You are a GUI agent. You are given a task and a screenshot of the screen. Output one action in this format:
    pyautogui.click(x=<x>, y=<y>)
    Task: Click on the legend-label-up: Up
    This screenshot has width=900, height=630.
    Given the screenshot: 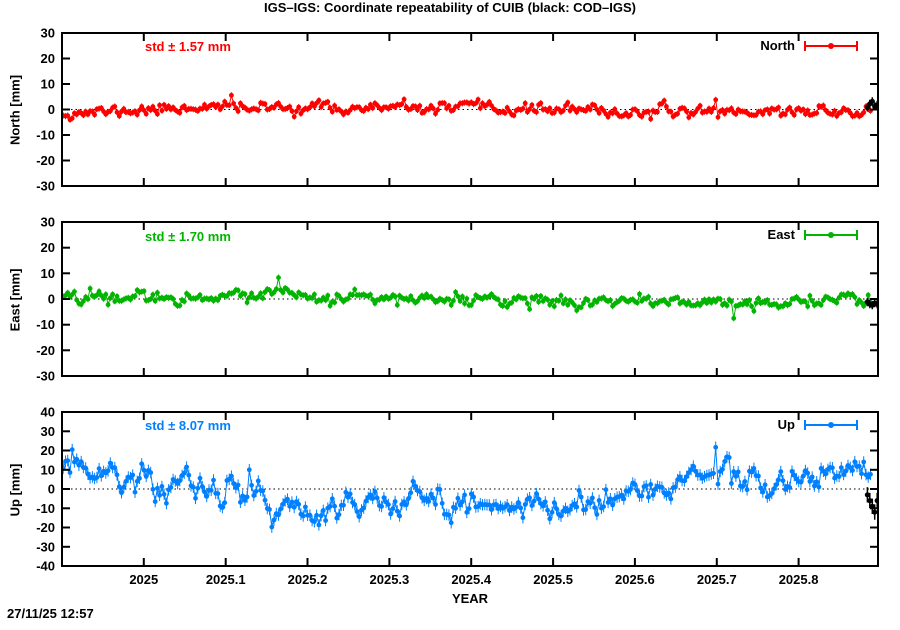 What is the action you would take?
    pyautogui.click(x=786, y=424)
    